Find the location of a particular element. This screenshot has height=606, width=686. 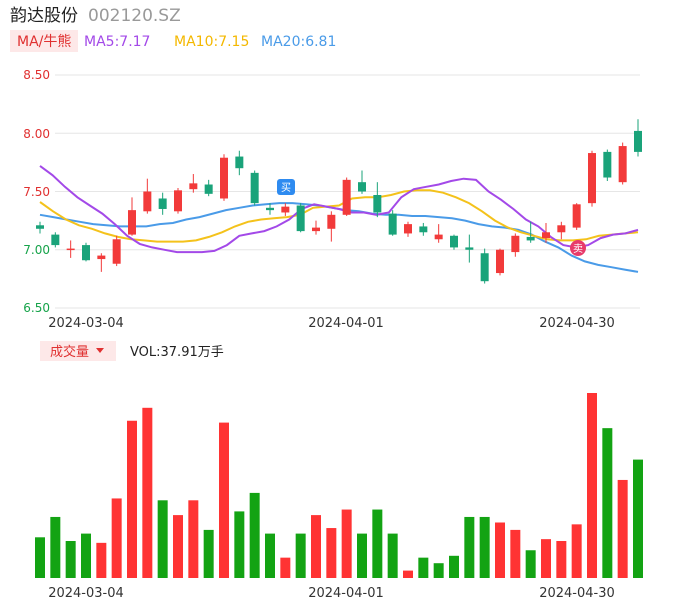

ma-selector-button is located at coordinates (44, 41).